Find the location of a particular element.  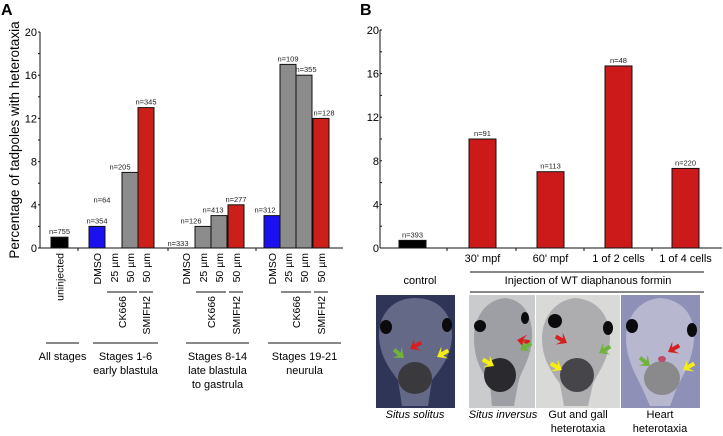

panel-a-x-tick-label: uninjected is located at coordinates (61, 277).